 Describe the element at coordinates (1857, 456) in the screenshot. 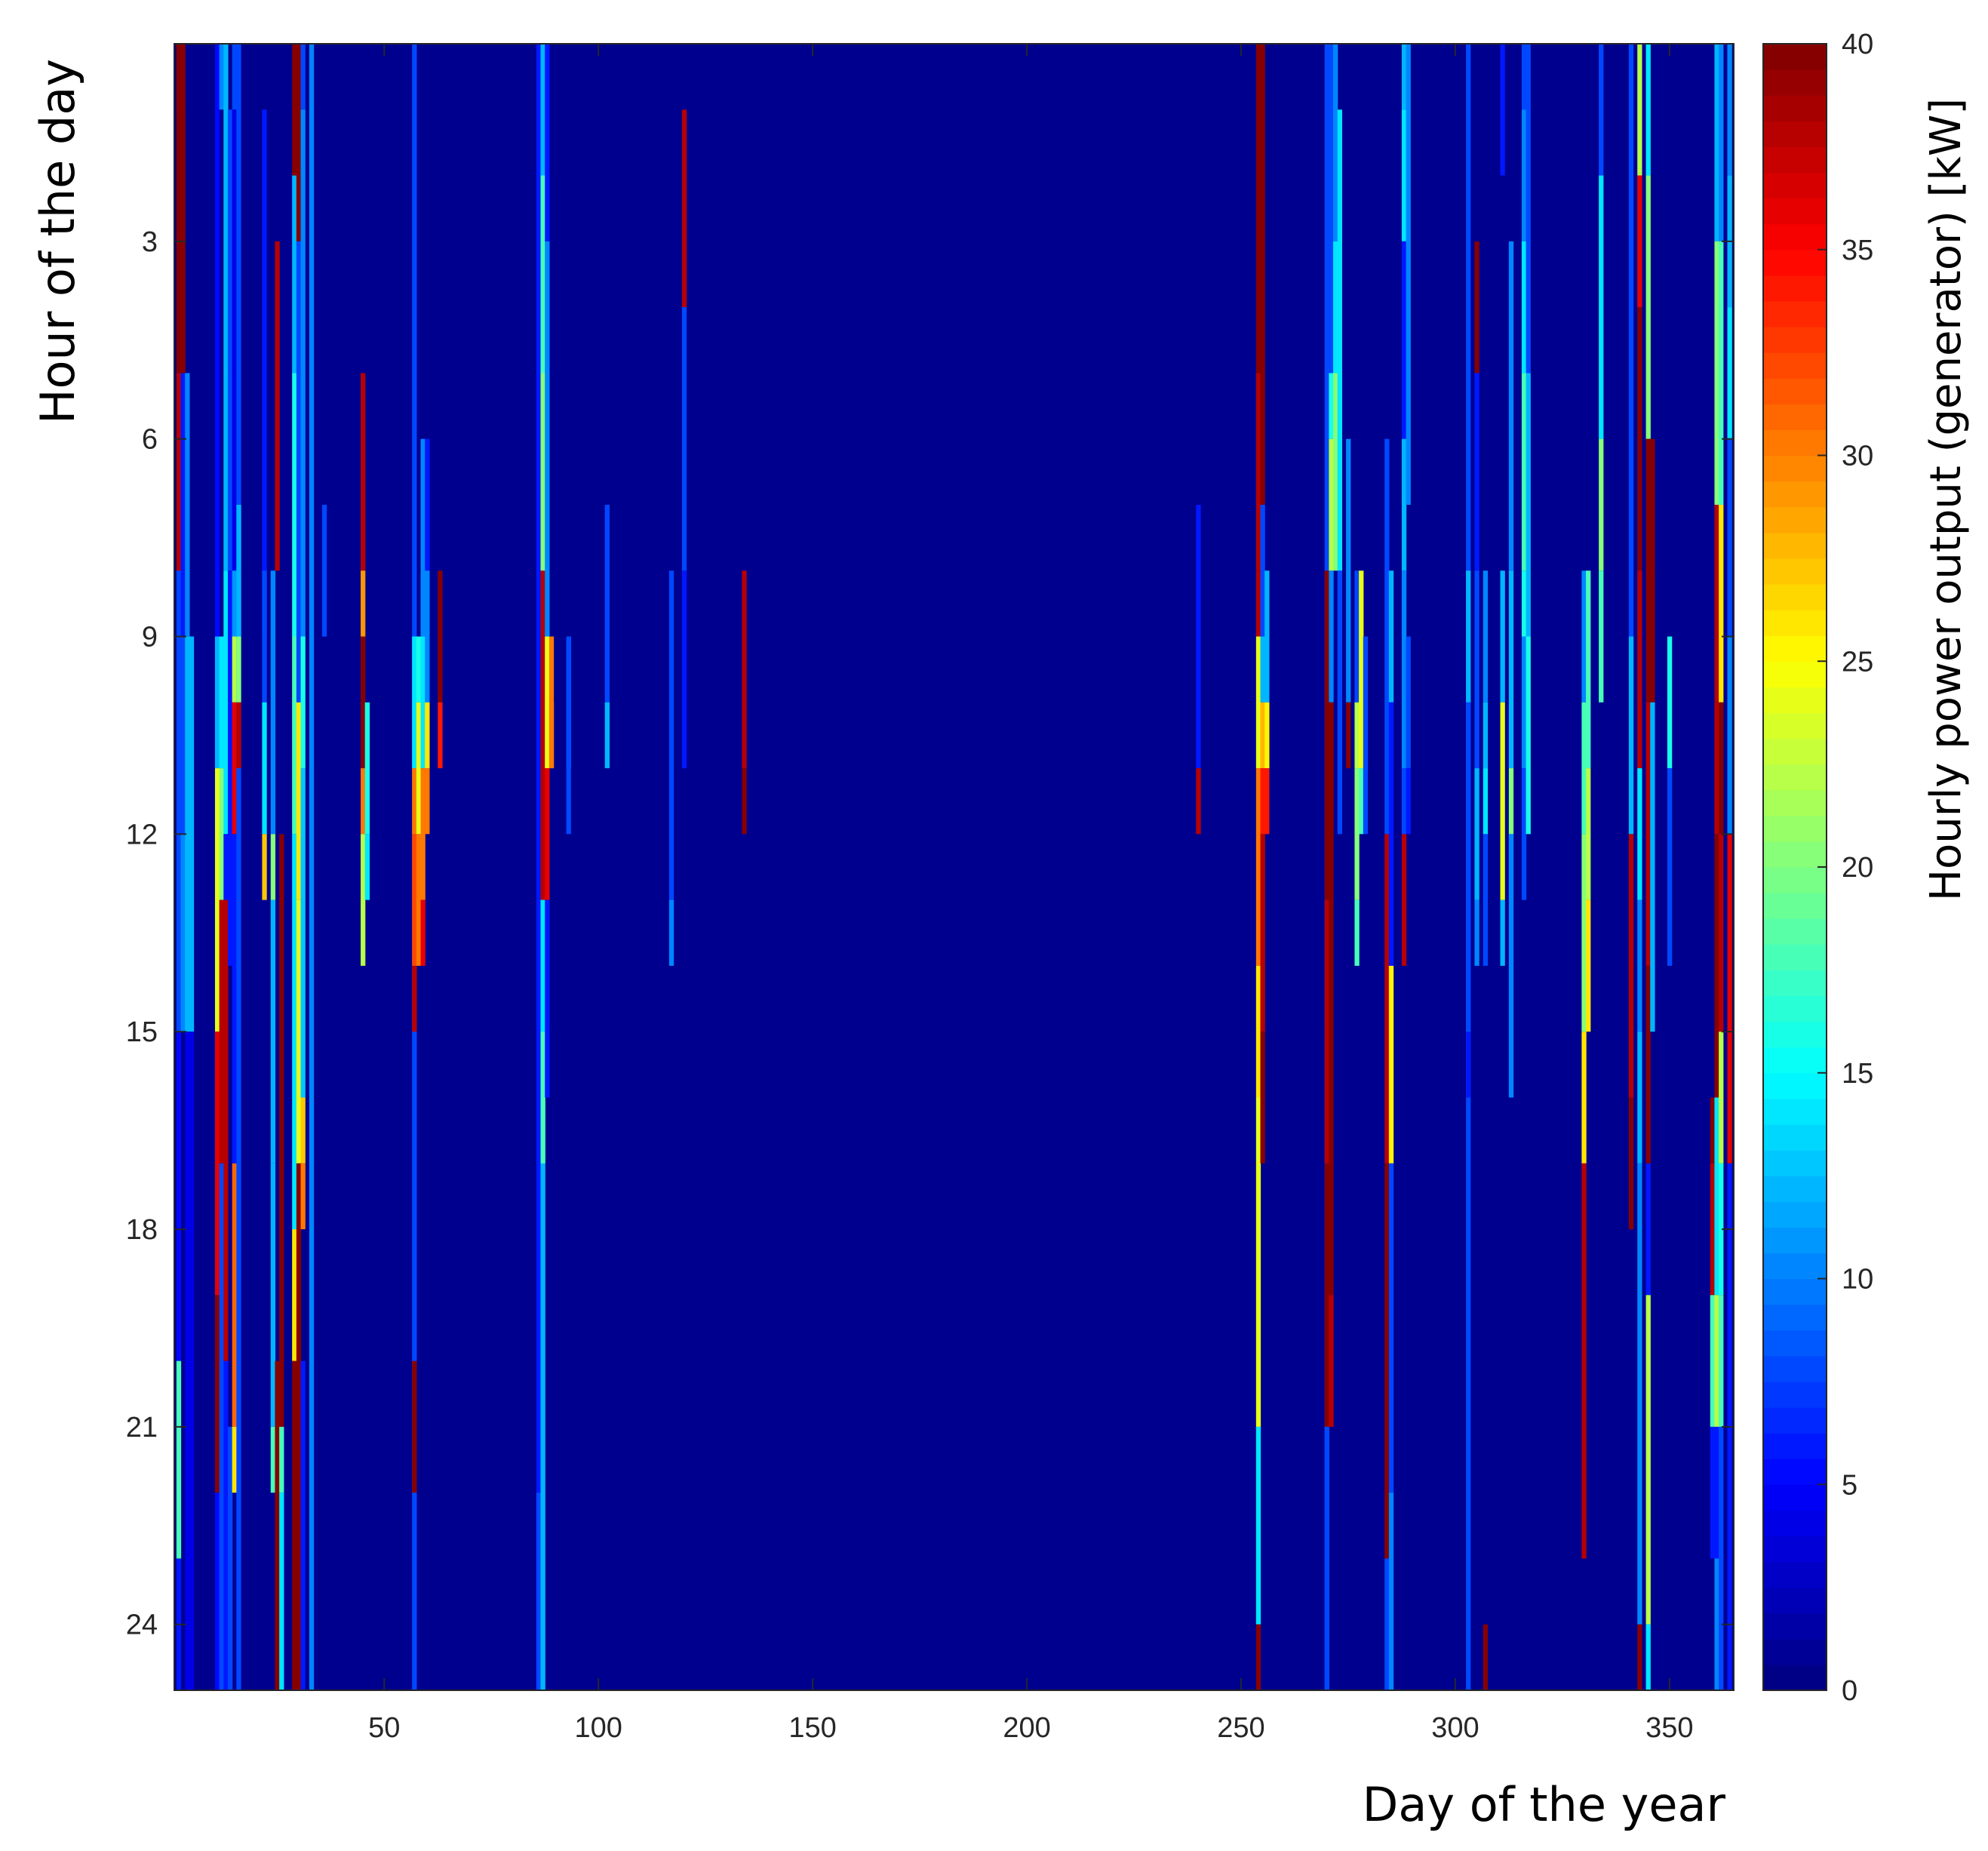

I see `colorbar-tick-label: 30` at that location.